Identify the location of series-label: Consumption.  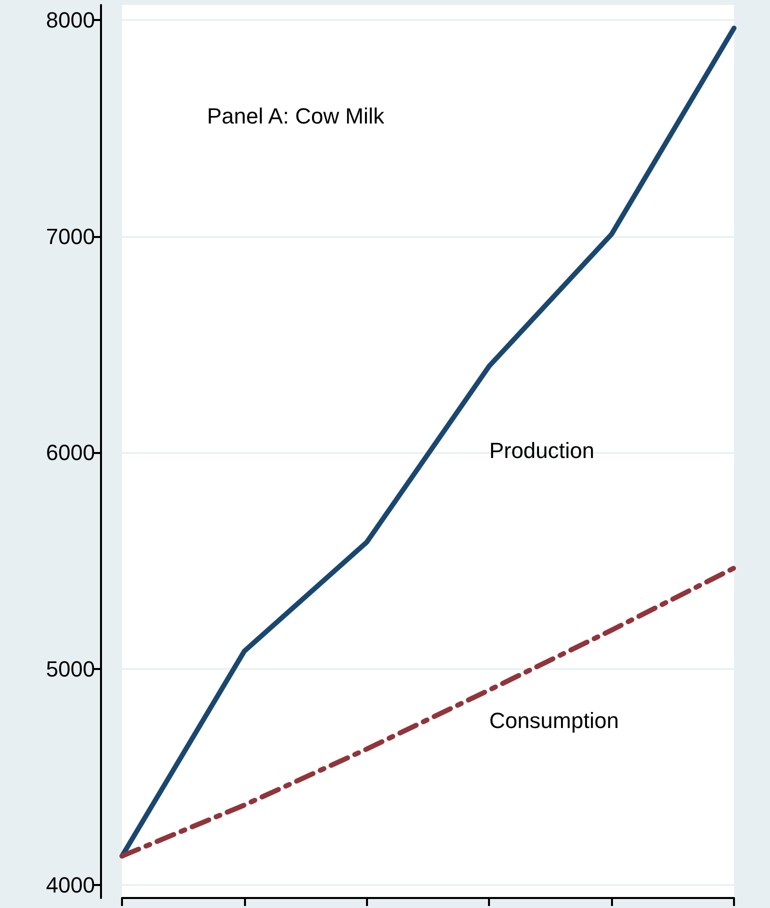
(554, 720).